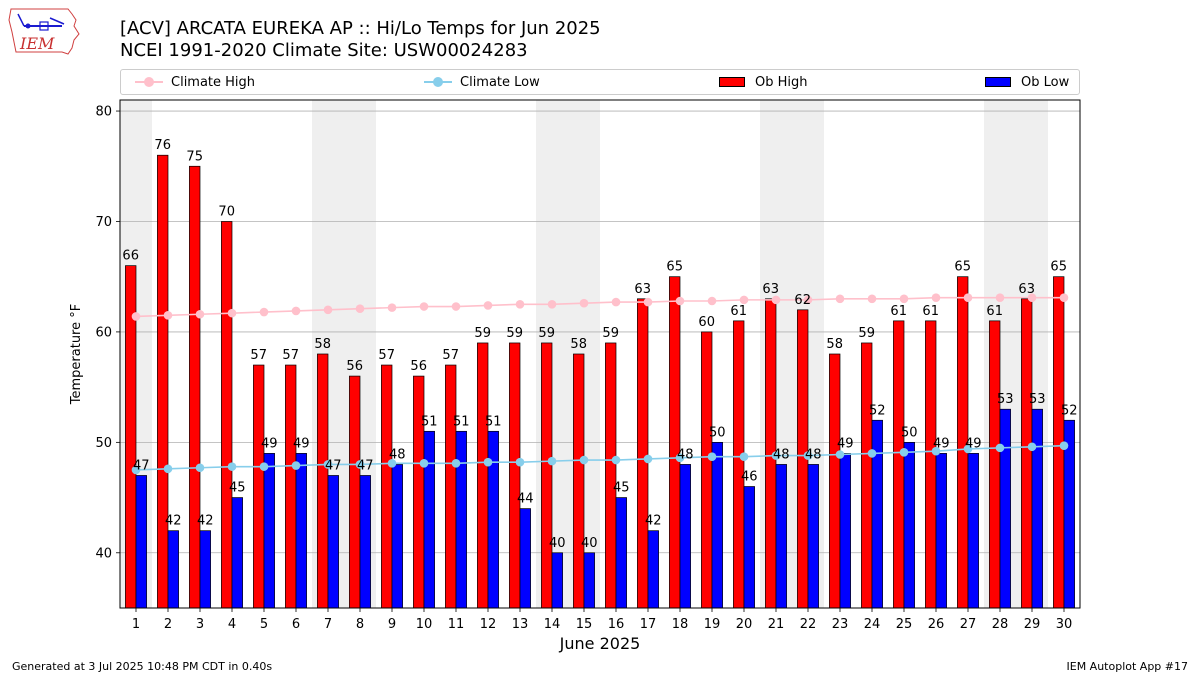  What do you see at coordinates (712, 624) in the screenshot?
I see `x-tick-label: 19` at bounding box center [712, 624].